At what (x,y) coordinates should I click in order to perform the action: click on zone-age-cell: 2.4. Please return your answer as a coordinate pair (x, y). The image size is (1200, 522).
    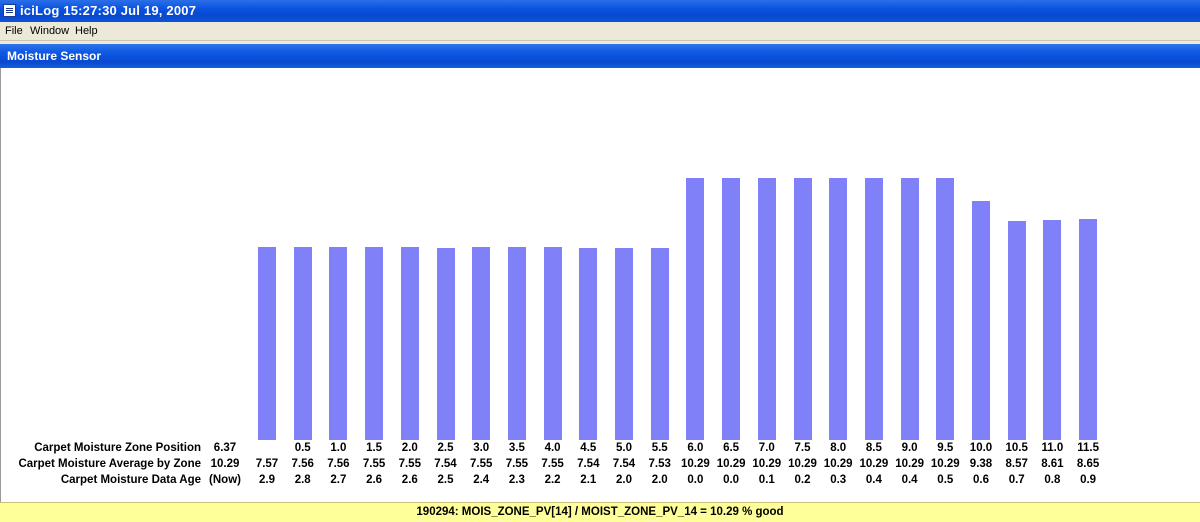
    Looking at the image, I should click on (481, 480).